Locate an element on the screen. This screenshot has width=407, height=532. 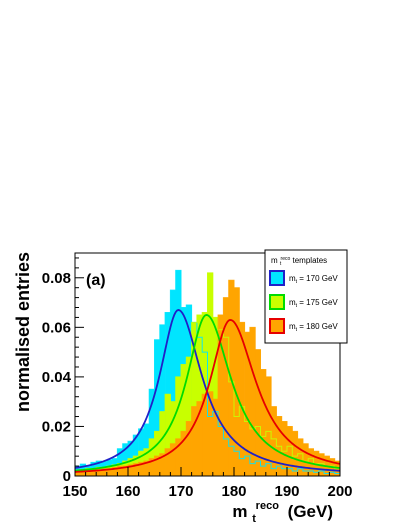
legend-entry-rest: = 175 GeV is located at coordinates (317, 302).